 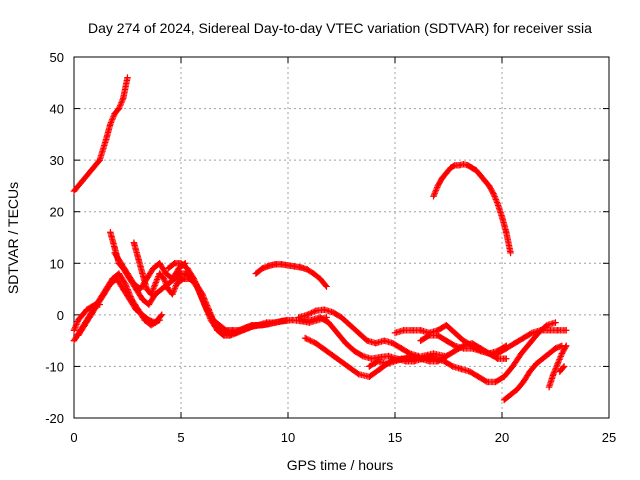 What do you see at coordinates (180, 437) in the screenshot?
I see `x-tick-label: 5` at bounding box center [180, 437].